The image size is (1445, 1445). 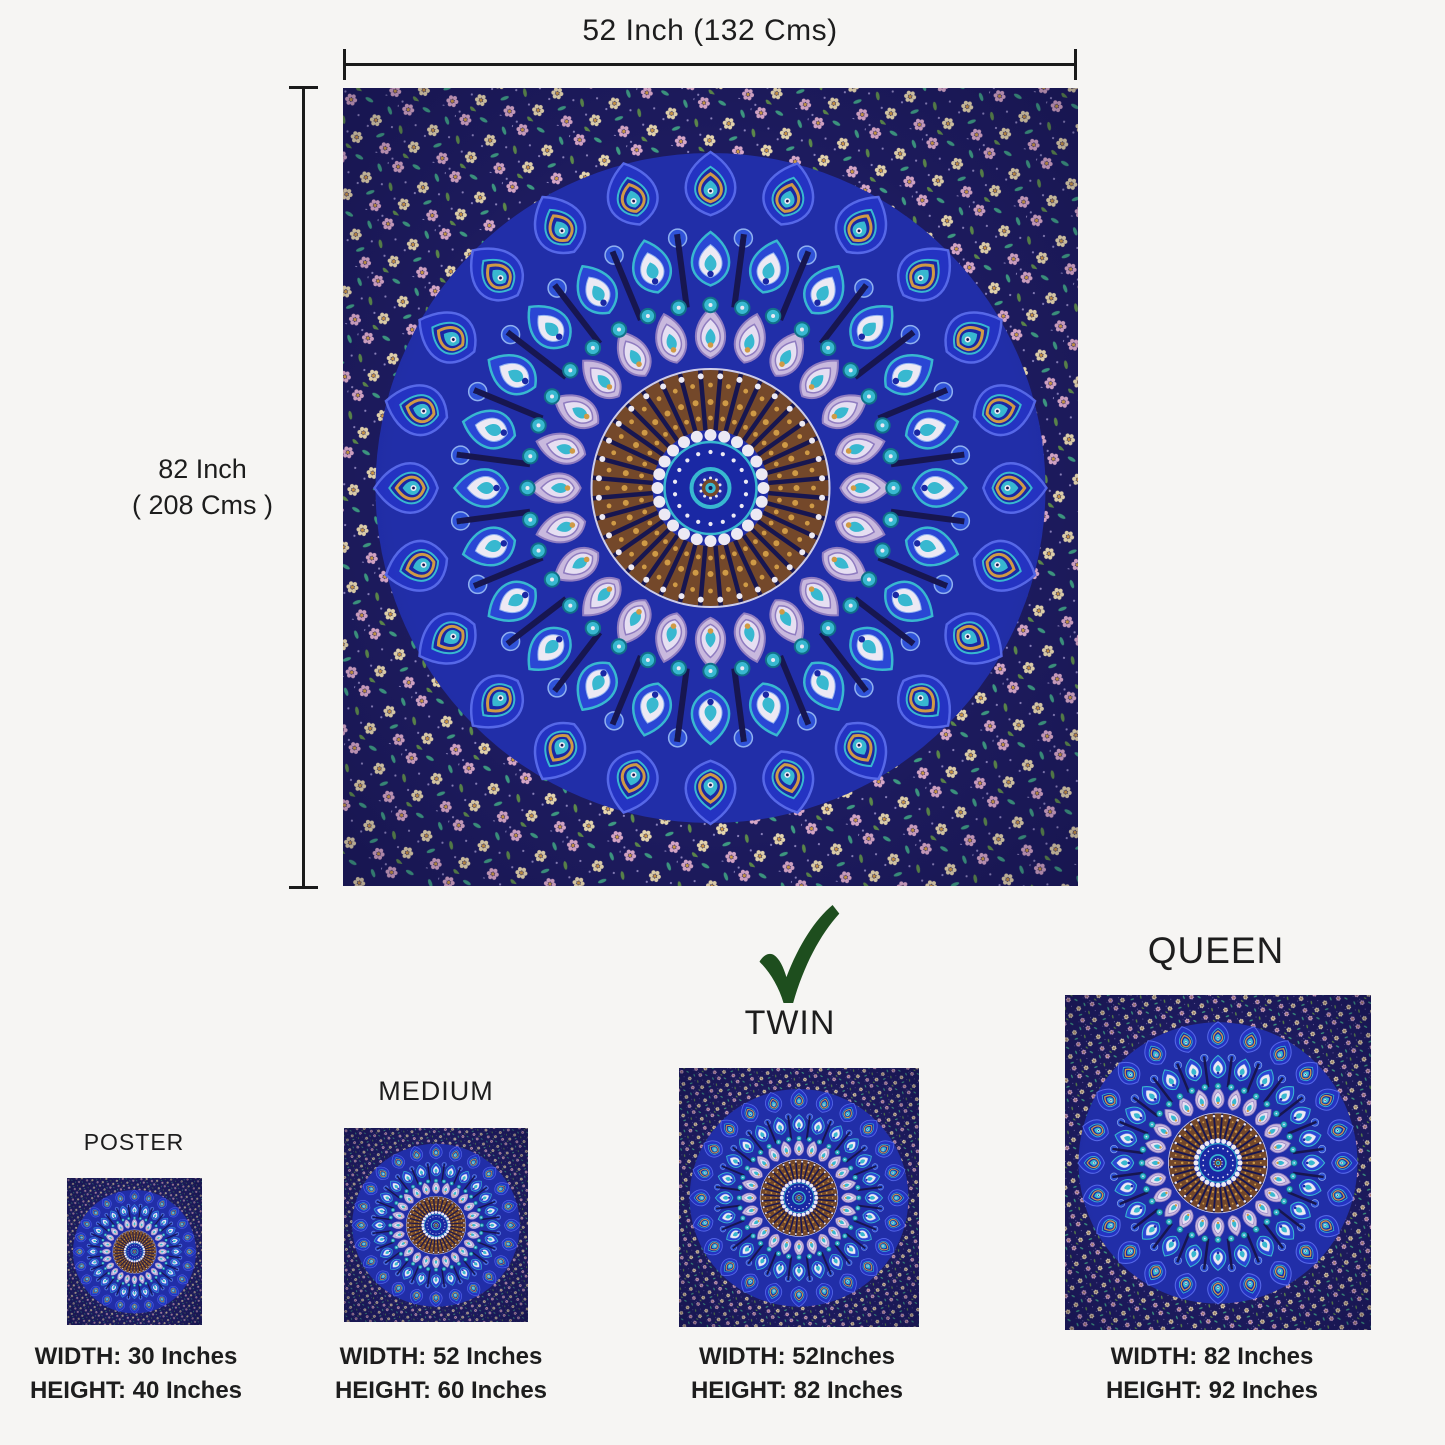 I want to click on dimension-tick-right, so click(x=1075, y=64).